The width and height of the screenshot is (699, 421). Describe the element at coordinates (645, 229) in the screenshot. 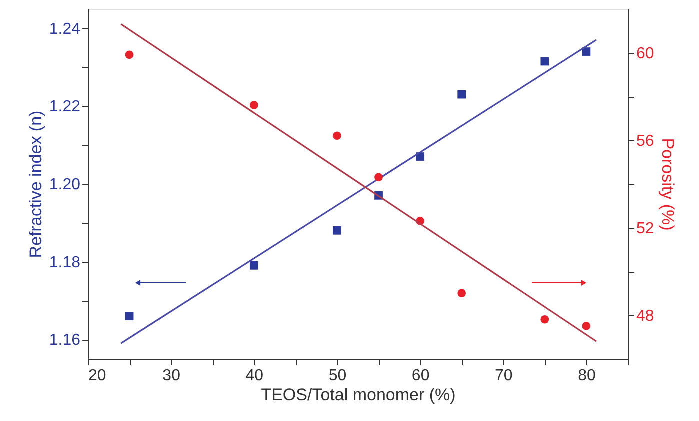

I see `y2-tick-label: 52` at that location.